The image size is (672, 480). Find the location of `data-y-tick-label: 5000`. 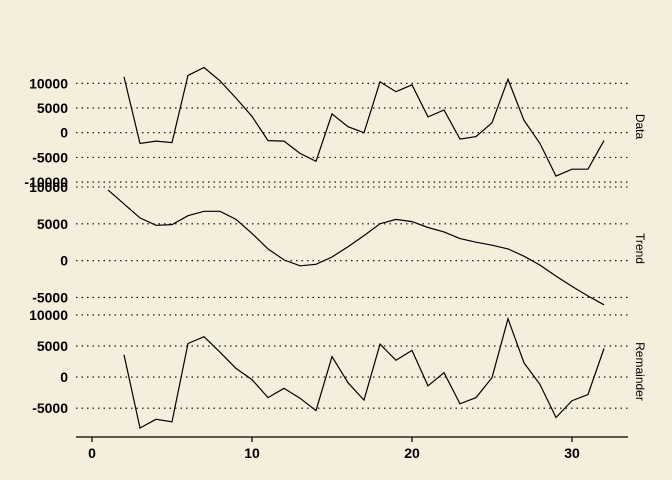

data-y-tick-label: 5000 is located at coordinates (52, 108).